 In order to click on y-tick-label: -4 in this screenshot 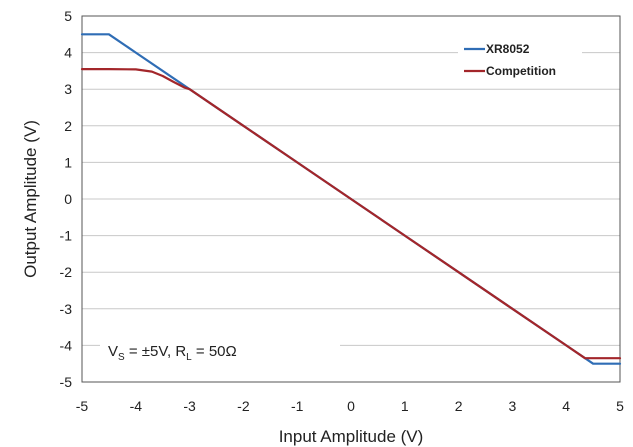, I will do `click(66, 345)`.